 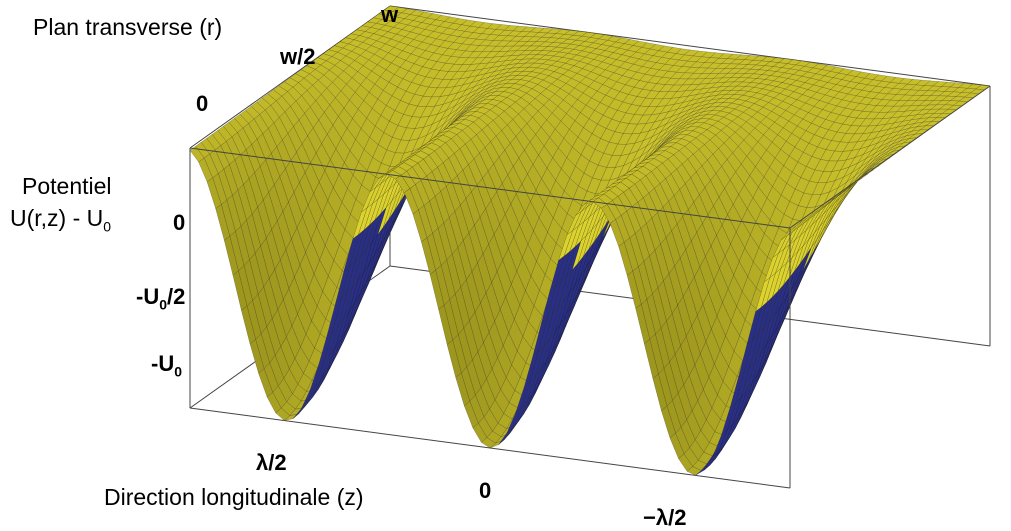 I want to click on u-axis-title-sub: 0, so click(x=107, y=226).